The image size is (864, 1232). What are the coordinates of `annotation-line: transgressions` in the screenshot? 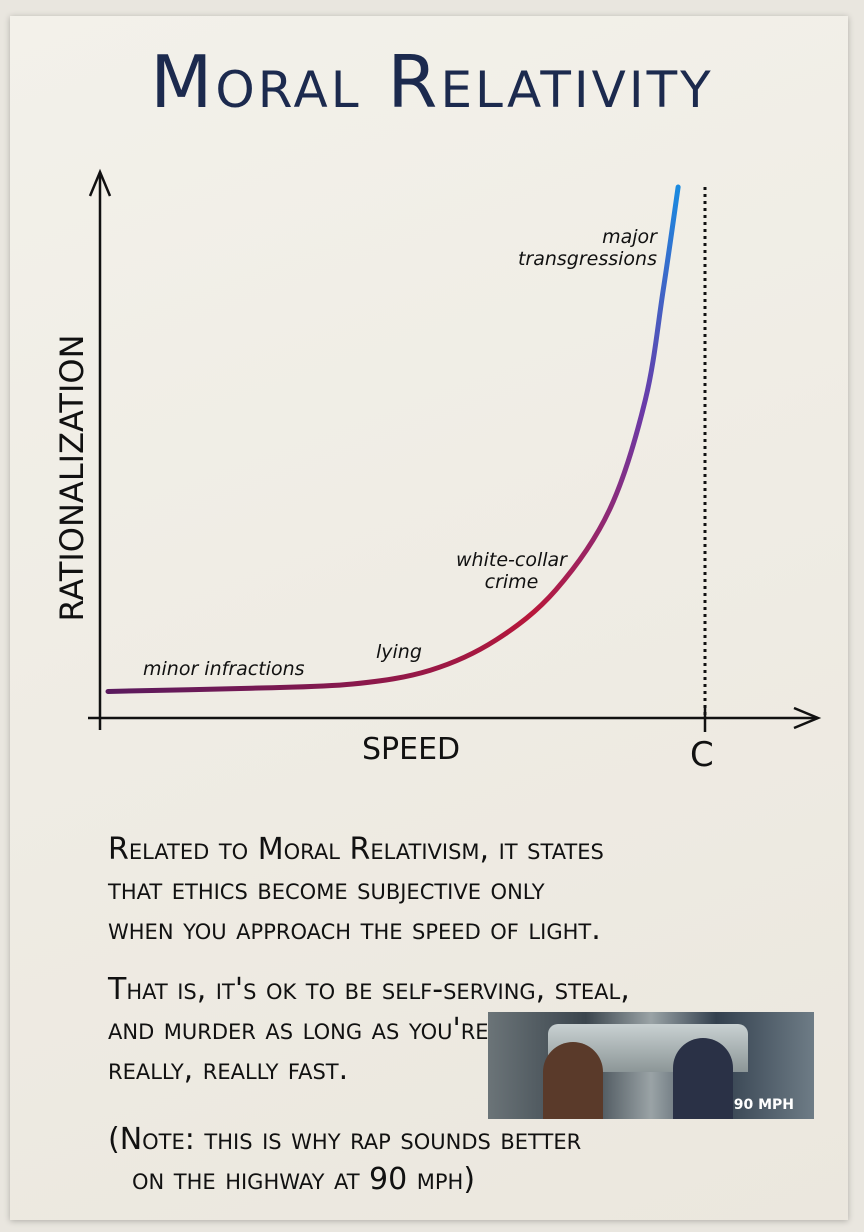 It's located at (587, 259).